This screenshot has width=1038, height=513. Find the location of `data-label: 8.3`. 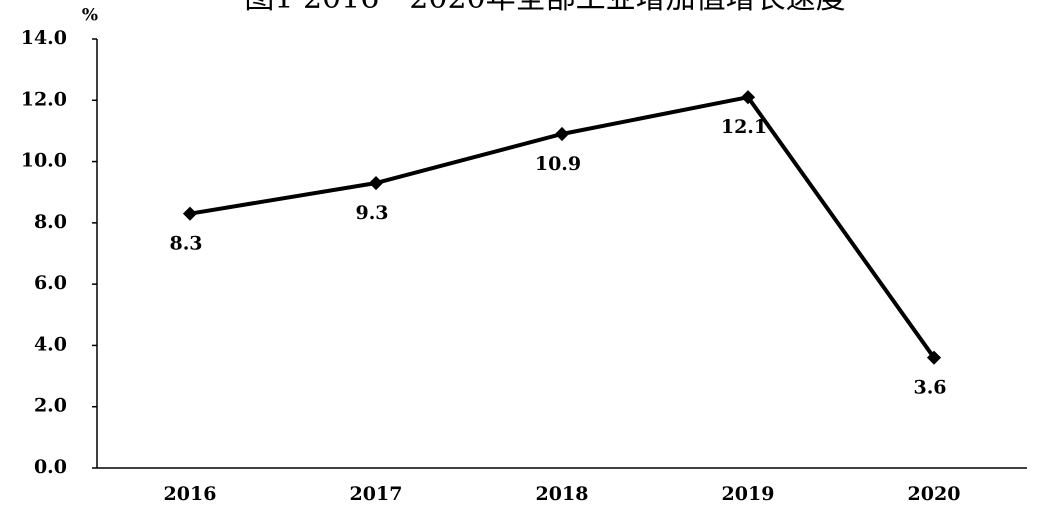

data-label: 8.3 is located at coordinates (185, 244).